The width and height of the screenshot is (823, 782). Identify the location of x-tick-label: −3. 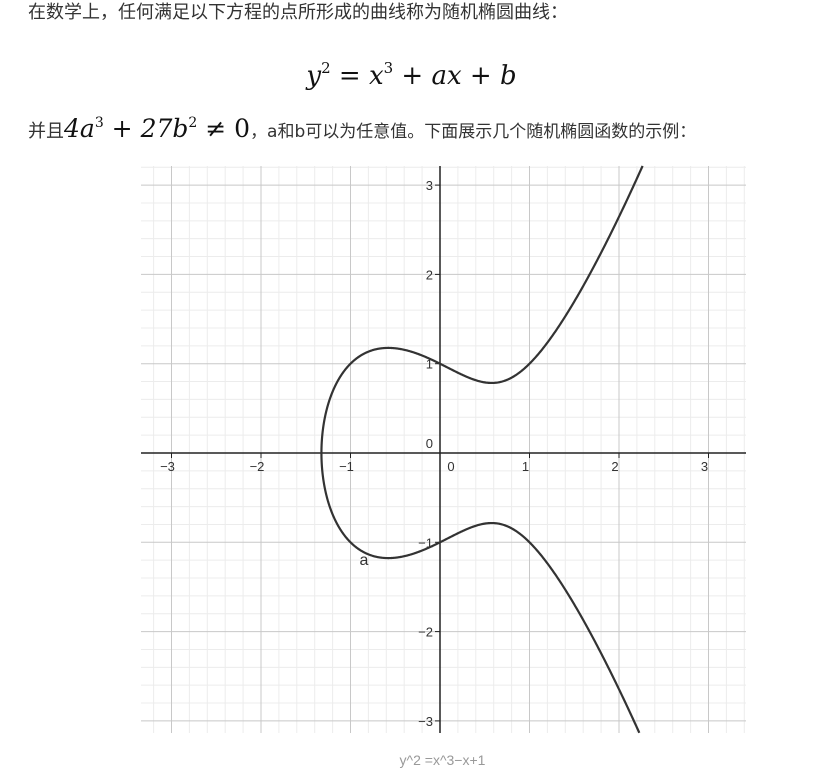
(167, 466).